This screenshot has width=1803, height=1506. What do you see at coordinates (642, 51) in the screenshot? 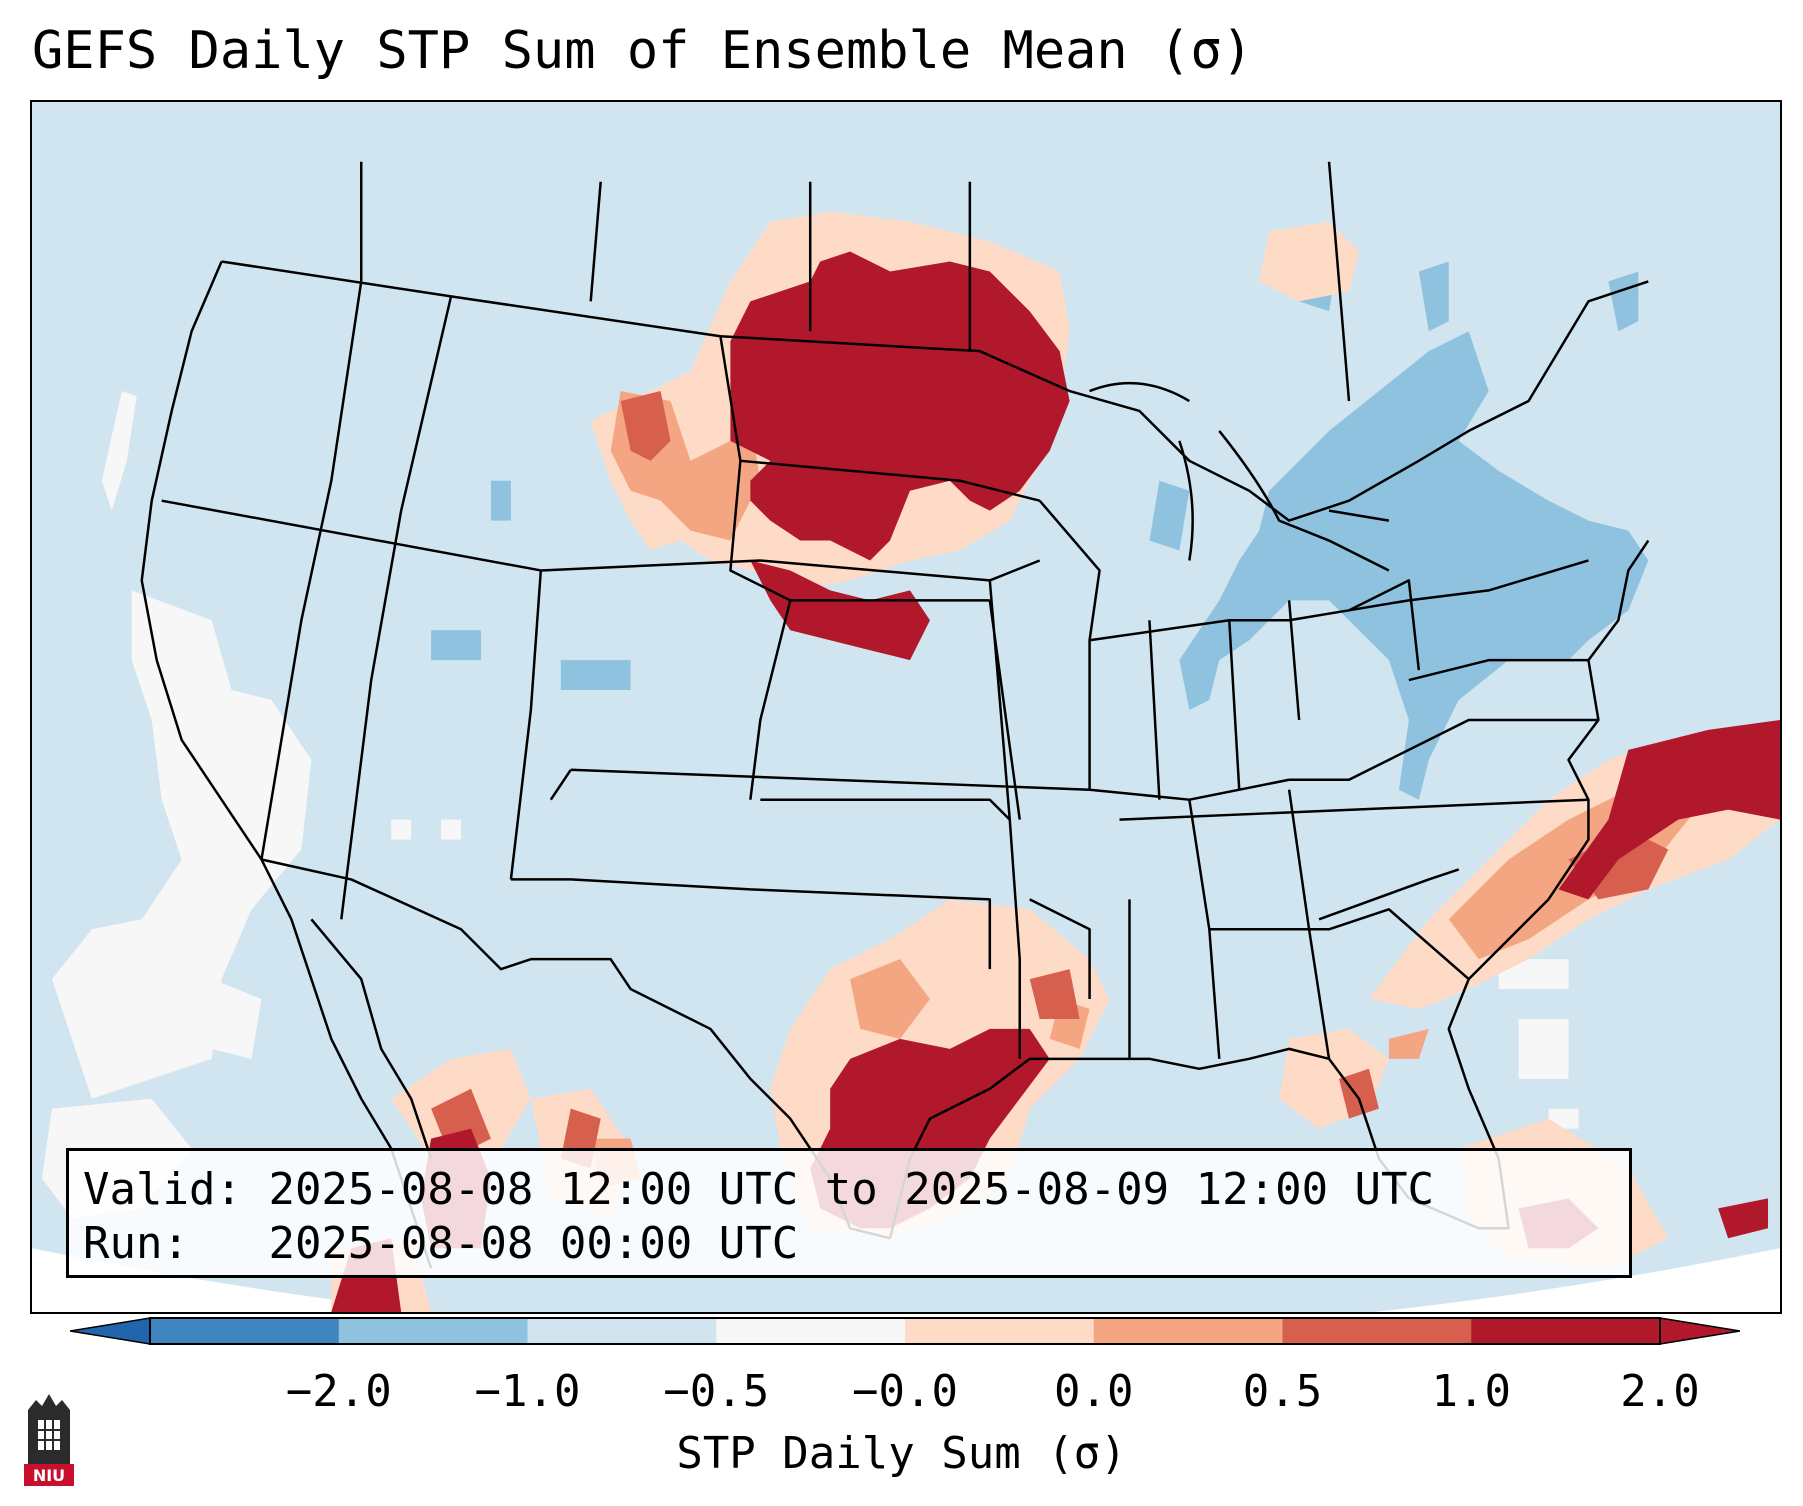
I see `map-title: GEFS Daily STP Sum of Ensemble Mean (σ)` at bounding box center [642, 51].